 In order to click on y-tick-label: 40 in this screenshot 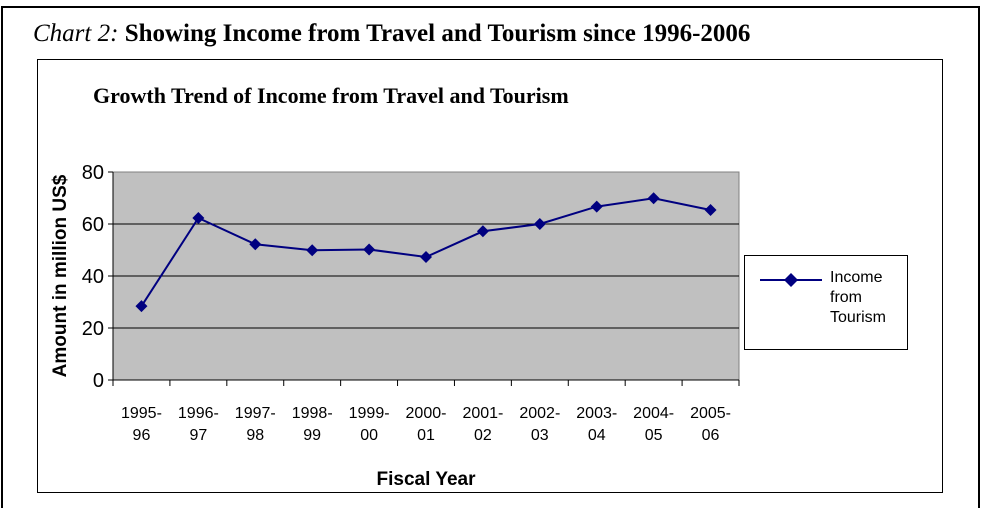, I will do `click(93, 277)`.